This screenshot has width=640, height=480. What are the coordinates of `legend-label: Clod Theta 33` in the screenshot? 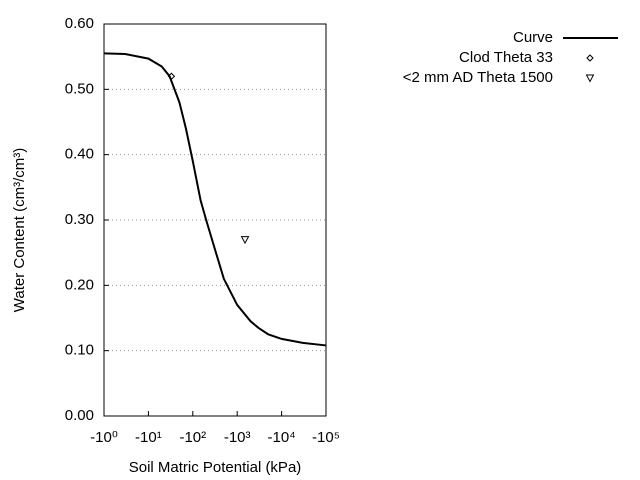 It's located at (506, 57).